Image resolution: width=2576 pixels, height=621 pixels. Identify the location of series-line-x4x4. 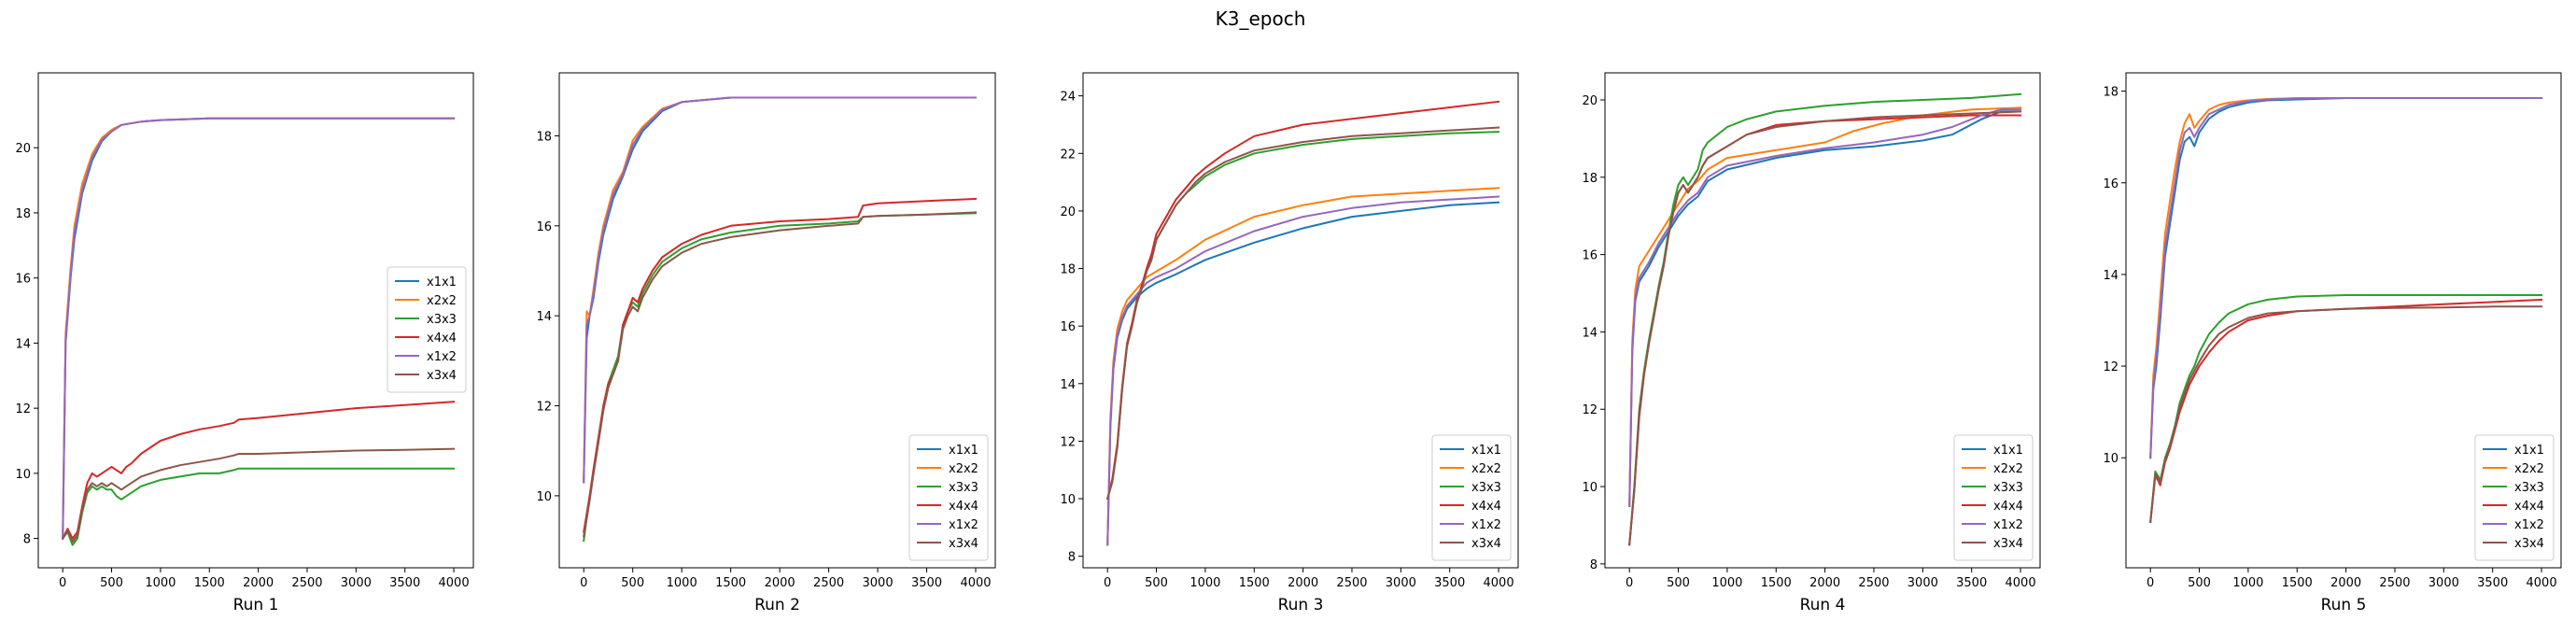
(258, 471).